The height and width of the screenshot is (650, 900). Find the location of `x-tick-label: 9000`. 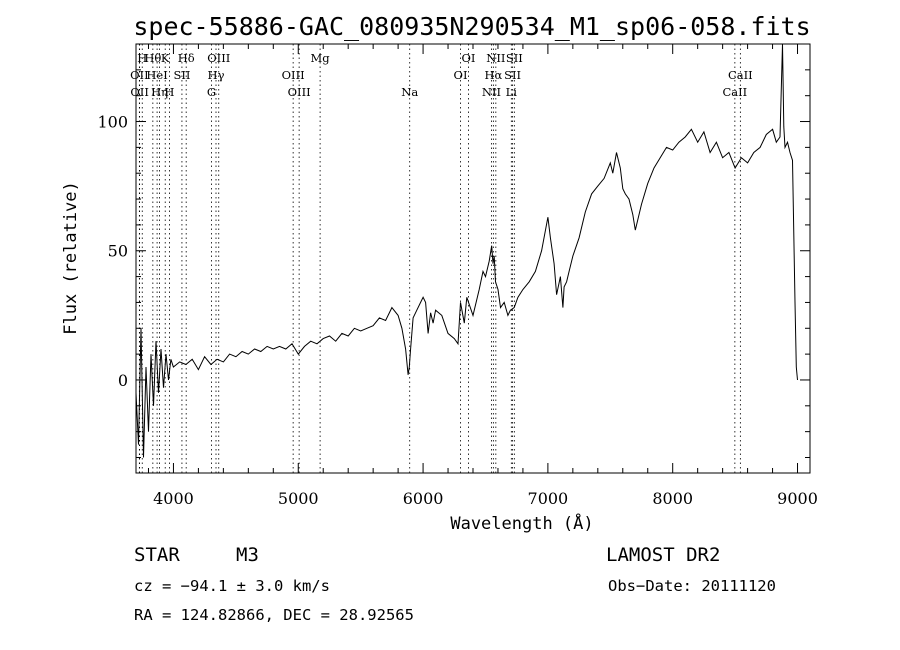

x-tick-label: 9000 is located at coordinates (797, 498).